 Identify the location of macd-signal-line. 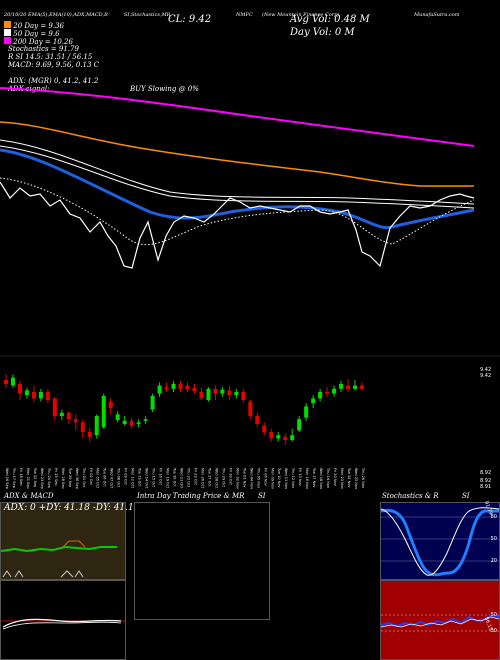
(62, 625).